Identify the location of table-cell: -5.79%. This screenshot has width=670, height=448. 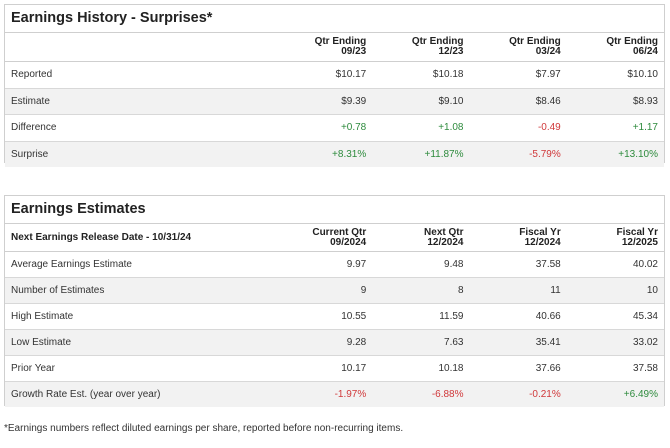
(518, 154).